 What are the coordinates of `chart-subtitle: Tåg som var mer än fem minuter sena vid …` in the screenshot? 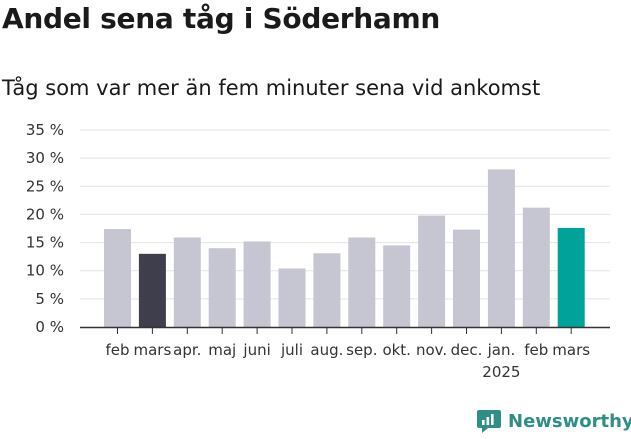 It's located at (271, 88).